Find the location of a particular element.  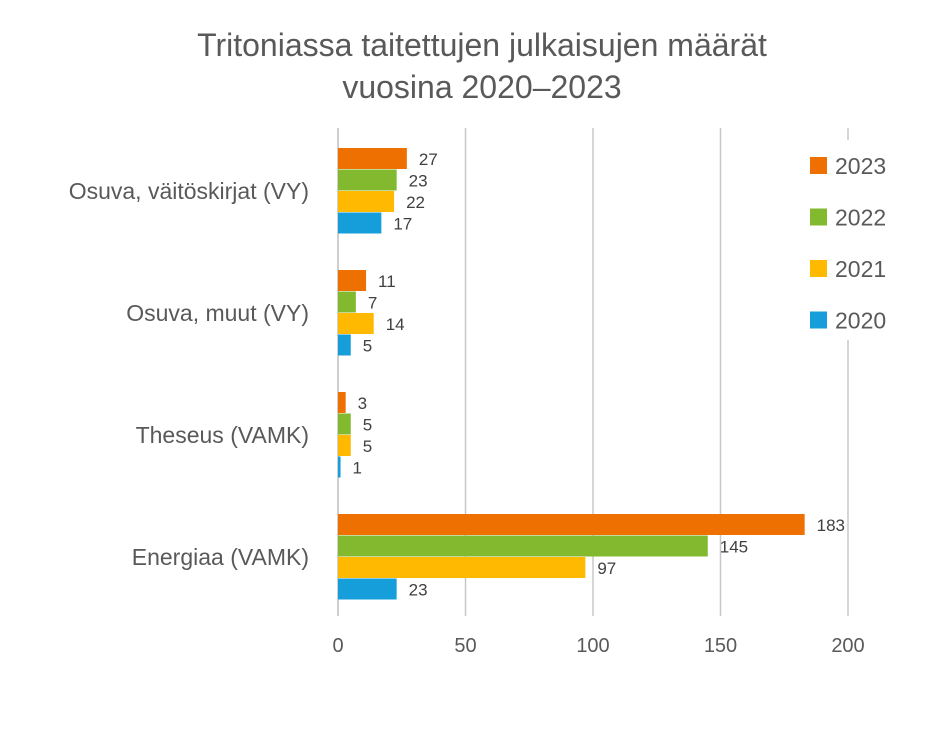

bar-energiaa-vamk-2020 is located at coordinates (367, 589).